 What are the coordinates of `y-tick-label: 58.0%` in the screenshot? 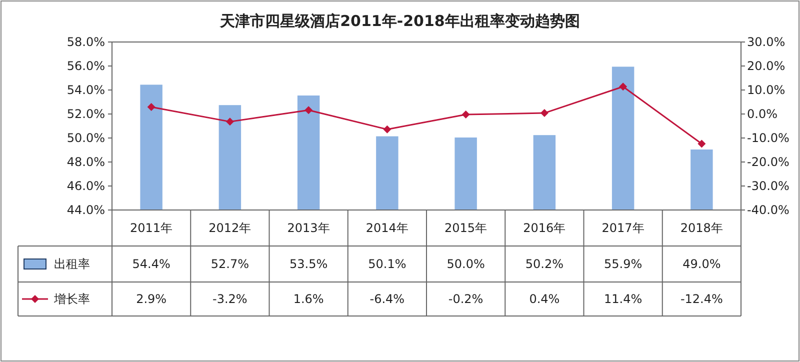 It's located at (85, 42).